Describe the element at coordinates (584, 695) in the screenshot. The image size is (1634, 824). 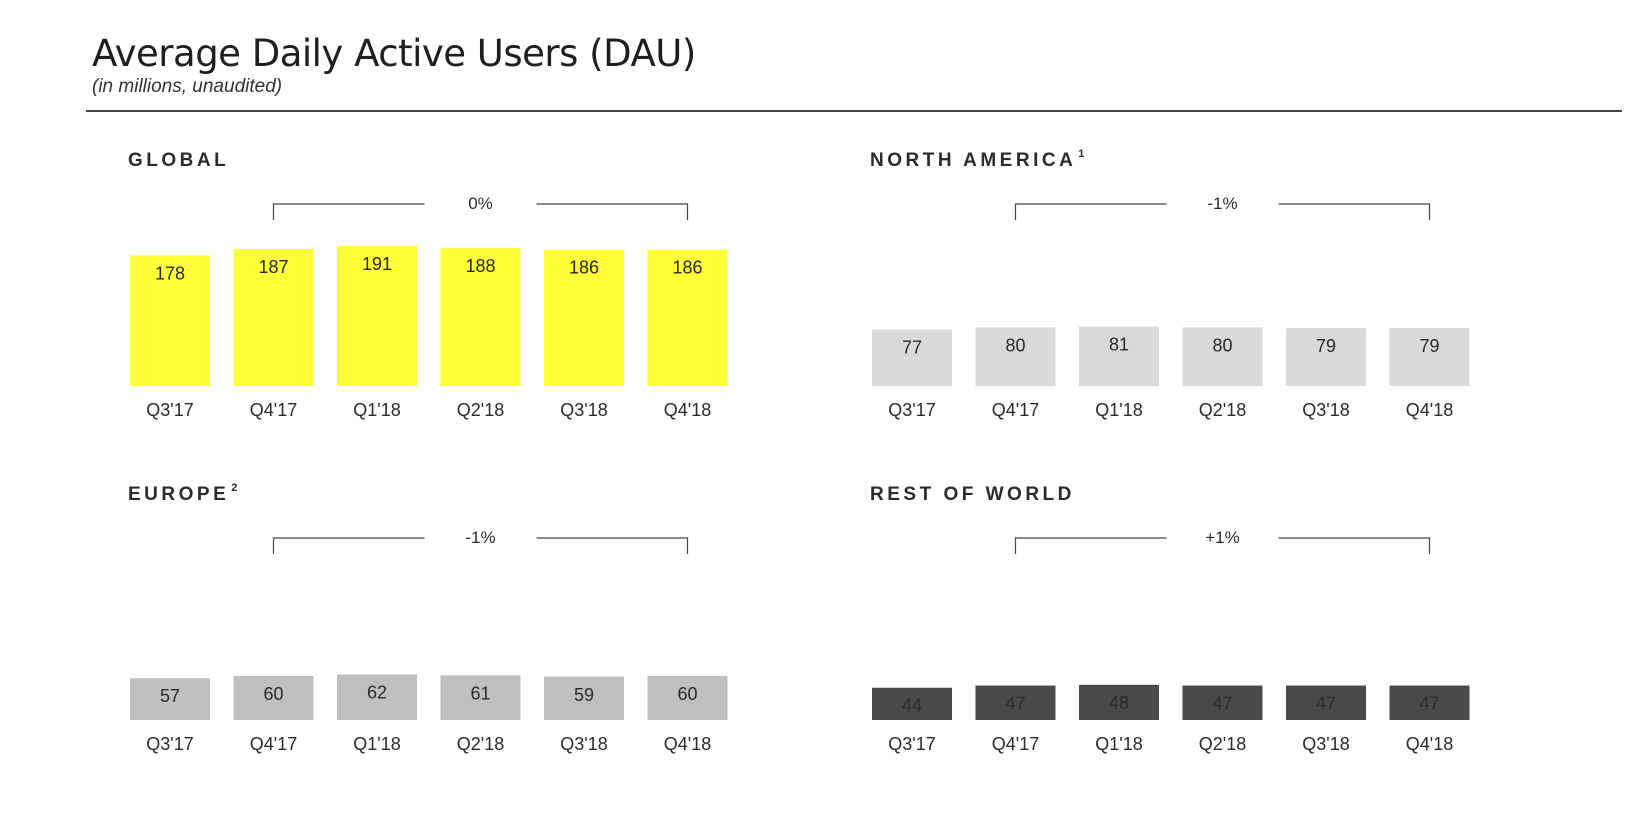
I see `bar-value-label: 59` at that location.